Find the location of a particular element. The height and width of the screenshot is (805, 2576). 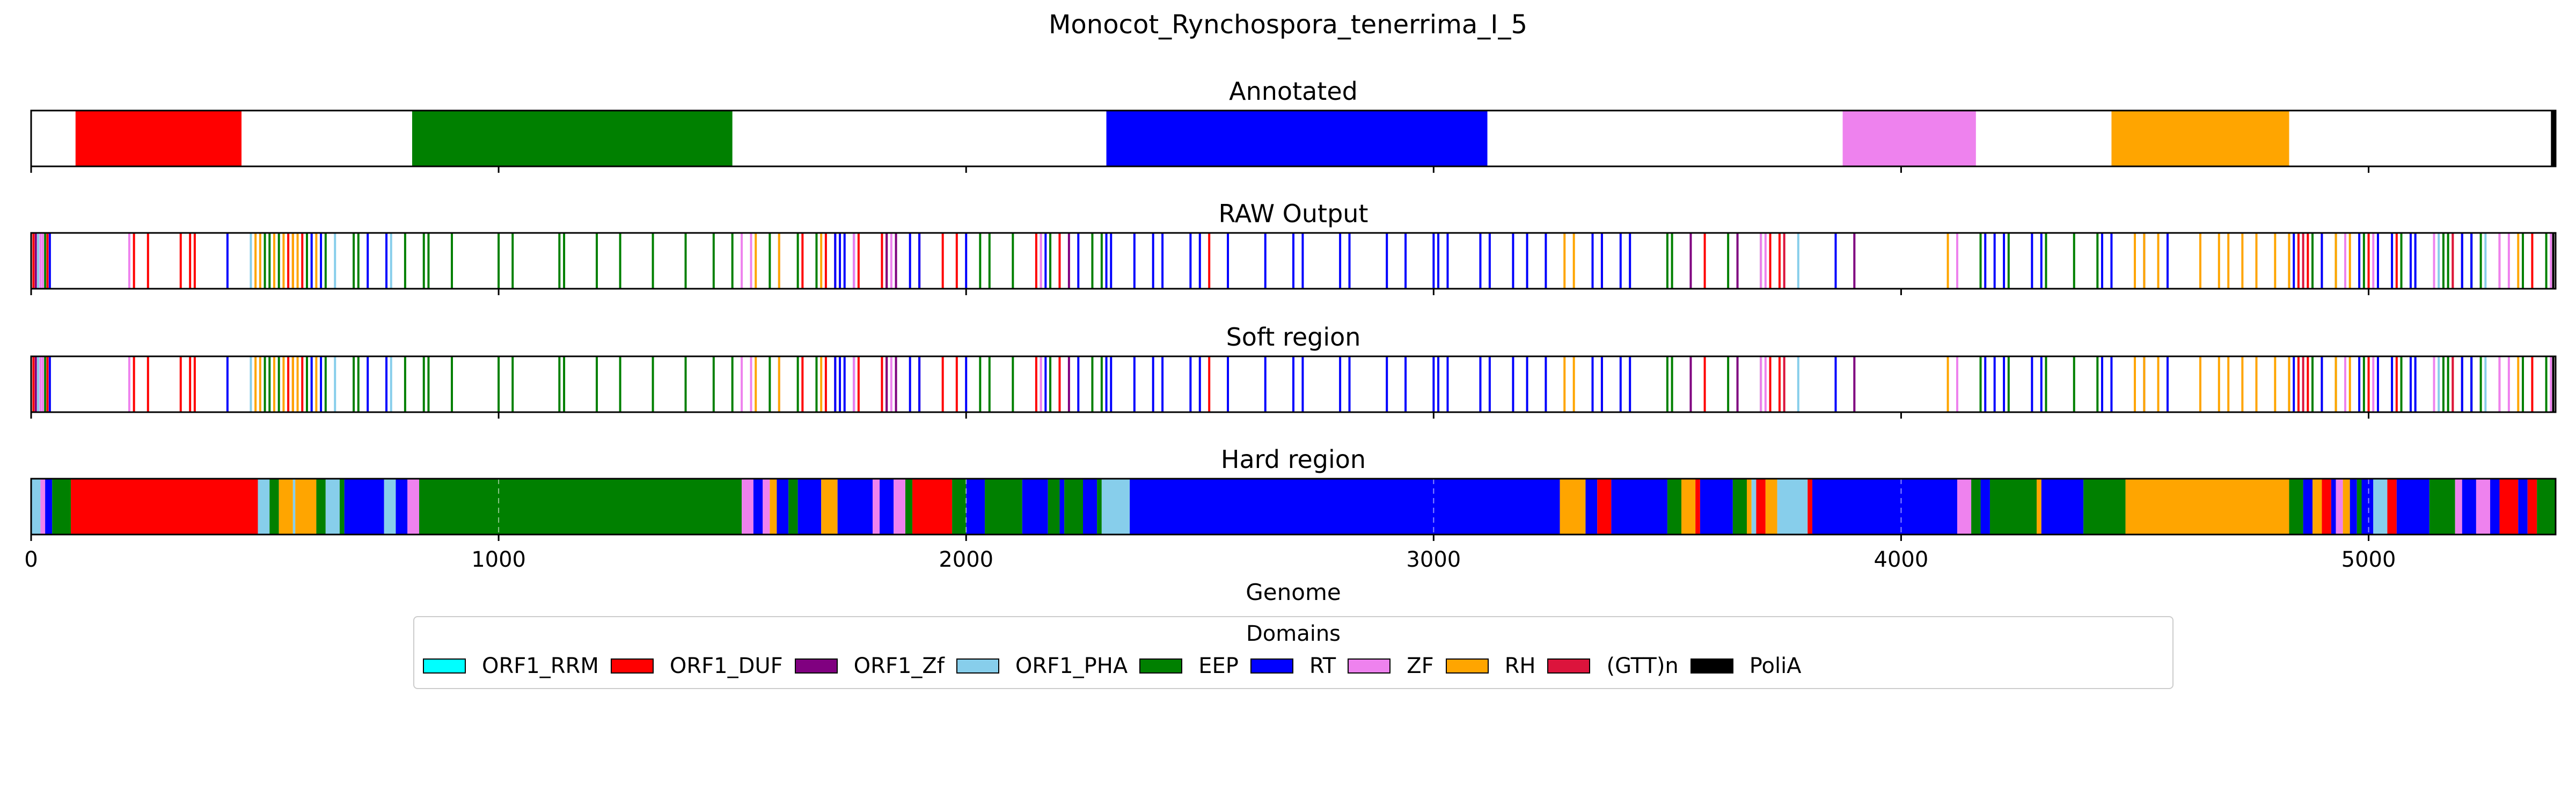

x-tick-label: 3000 is located at coordinates (1433, 559).